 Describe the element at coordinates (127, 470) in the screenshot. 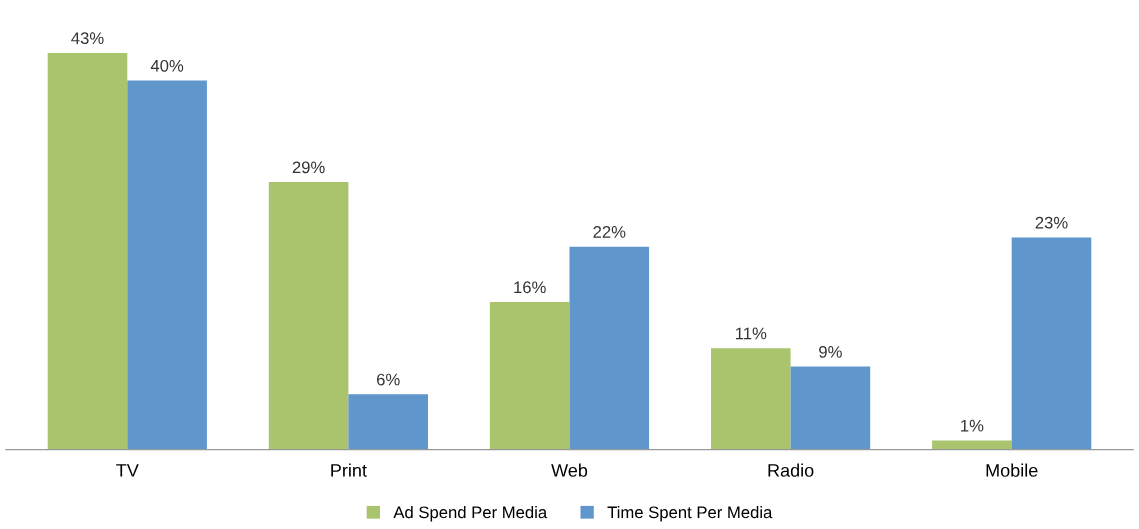

I see `x-tick-label: TV` at that location.